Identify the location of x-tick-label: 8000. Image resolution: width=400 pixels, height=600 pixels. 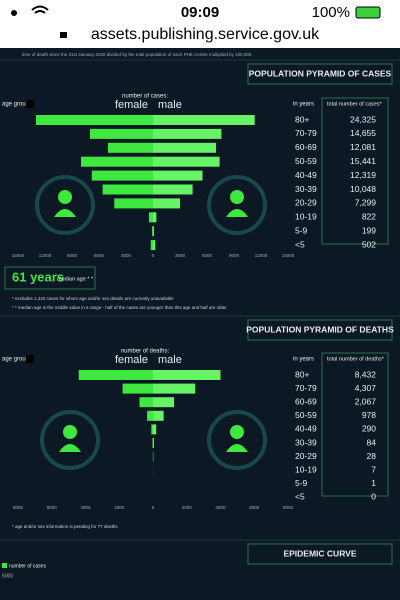
(18, 507).